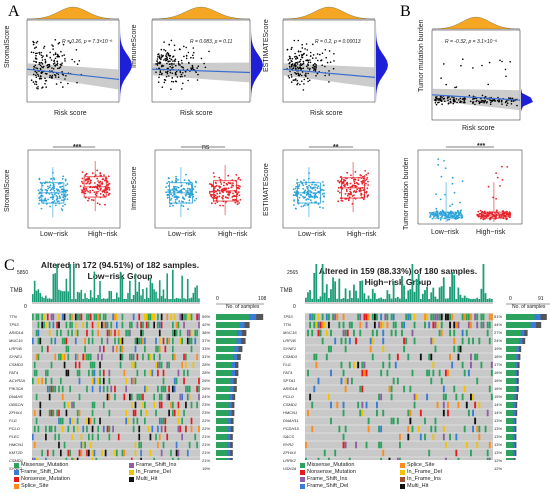 The width and height of the screenshot is (550, 493). Describe the element at coordinates (450, 486) in the screenshot. I see `legend-item: Multi_Hit` at that location.